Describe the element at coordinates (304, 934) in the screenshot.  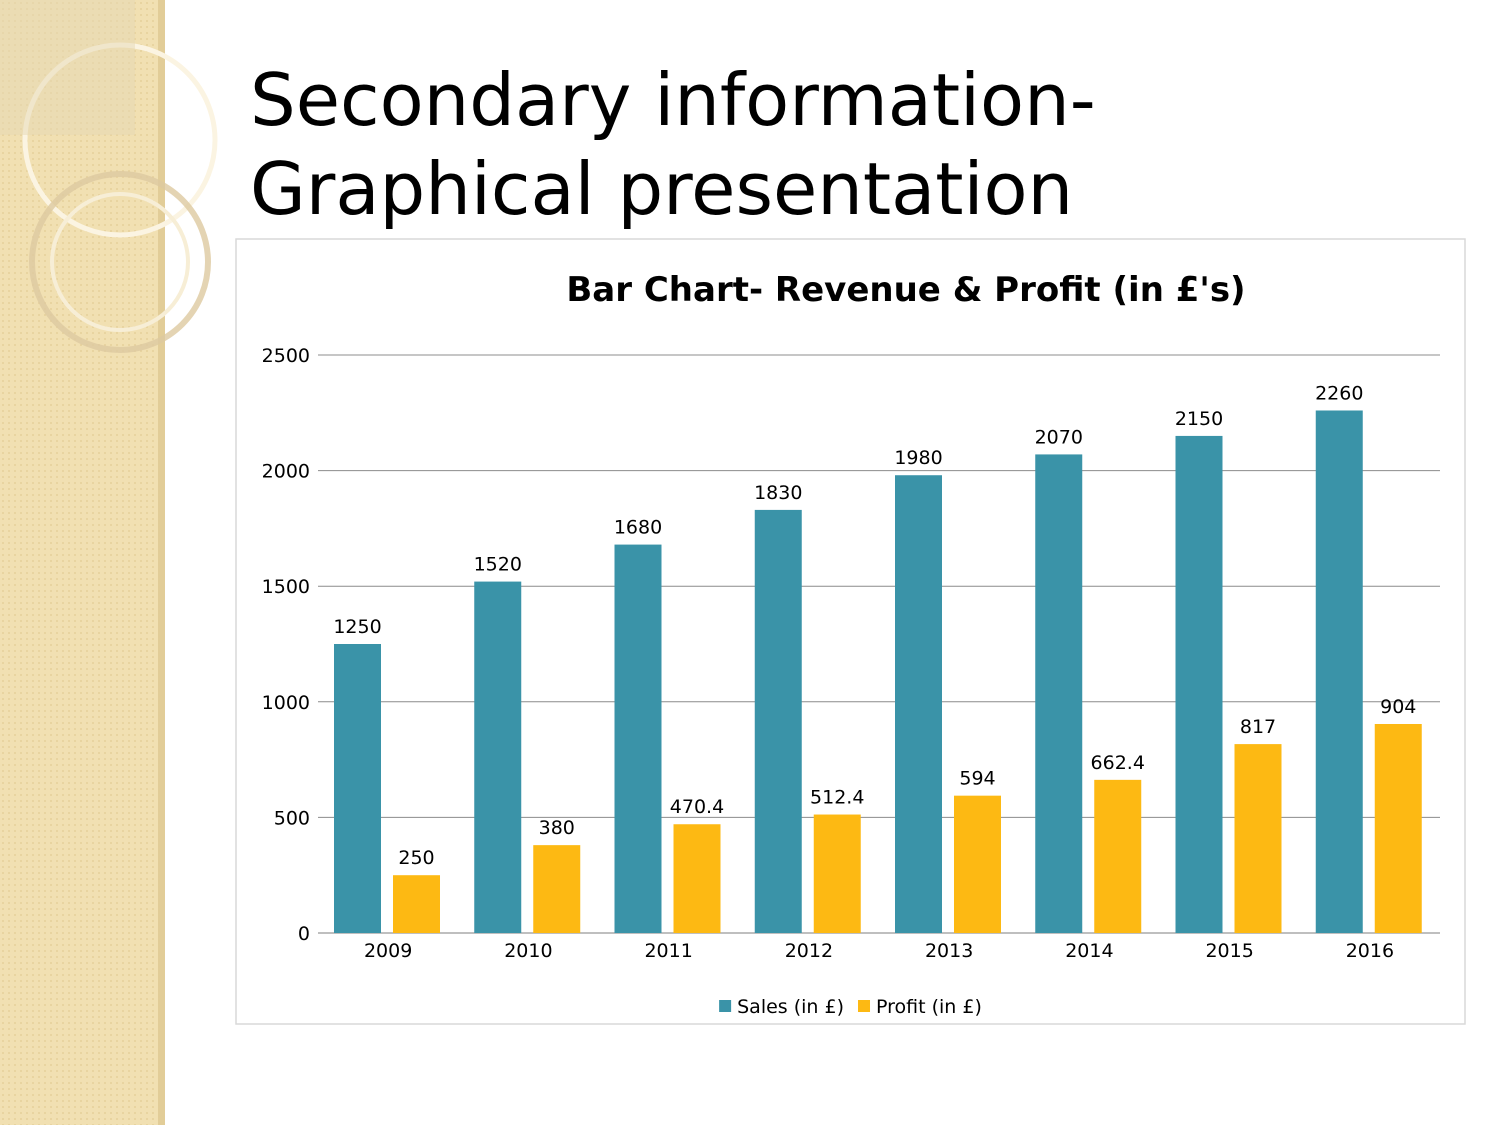
I see `y-tick-label: 0` at that location.